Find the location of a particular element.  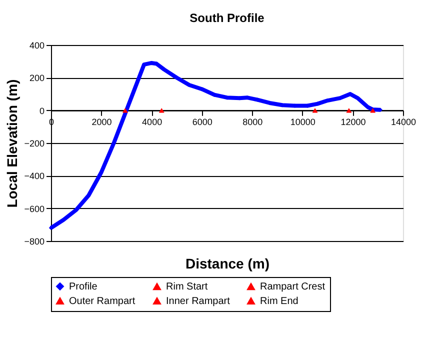

y-tick-label: 0 is located at coordinates (41, 111).